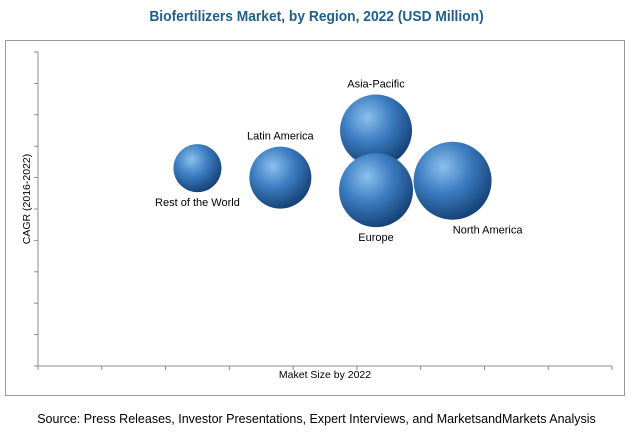 This screenshot has width=633, height=434. I want to click on bubble-asia-pacific, so click(376, 130).